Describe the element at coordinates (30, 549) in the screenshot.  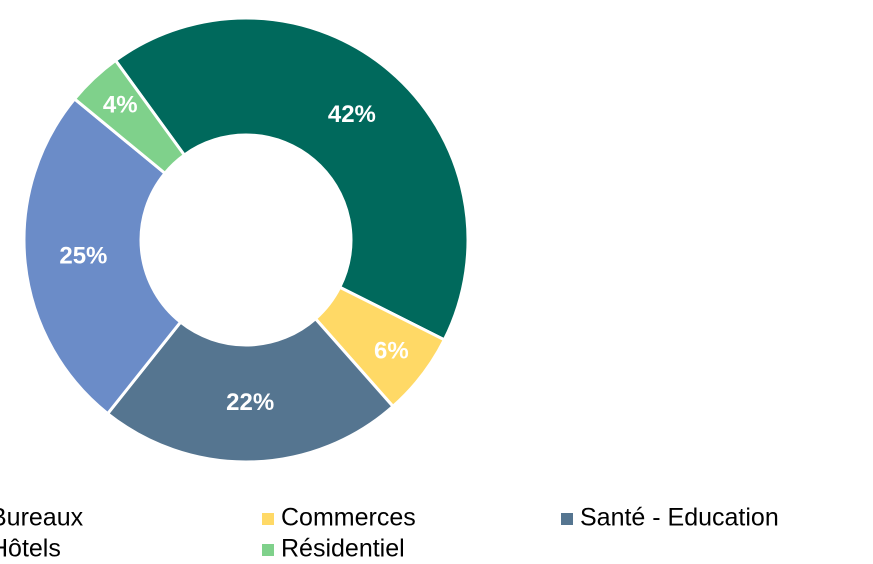
I see `legend-label: Hôtels` at that location.